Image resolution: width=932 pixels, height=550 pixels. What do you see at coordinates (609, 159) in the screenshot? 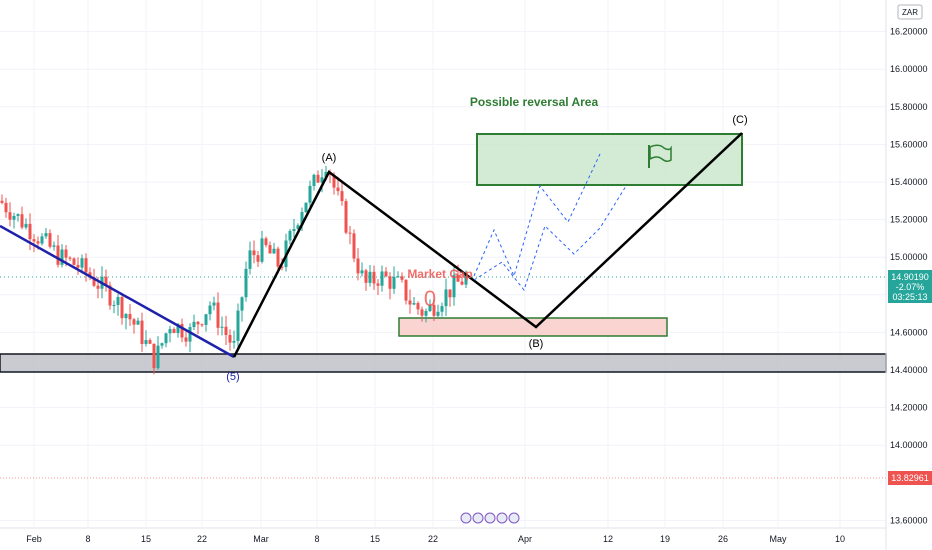
I see `reversal-zone` at bounding box center [609, 159].